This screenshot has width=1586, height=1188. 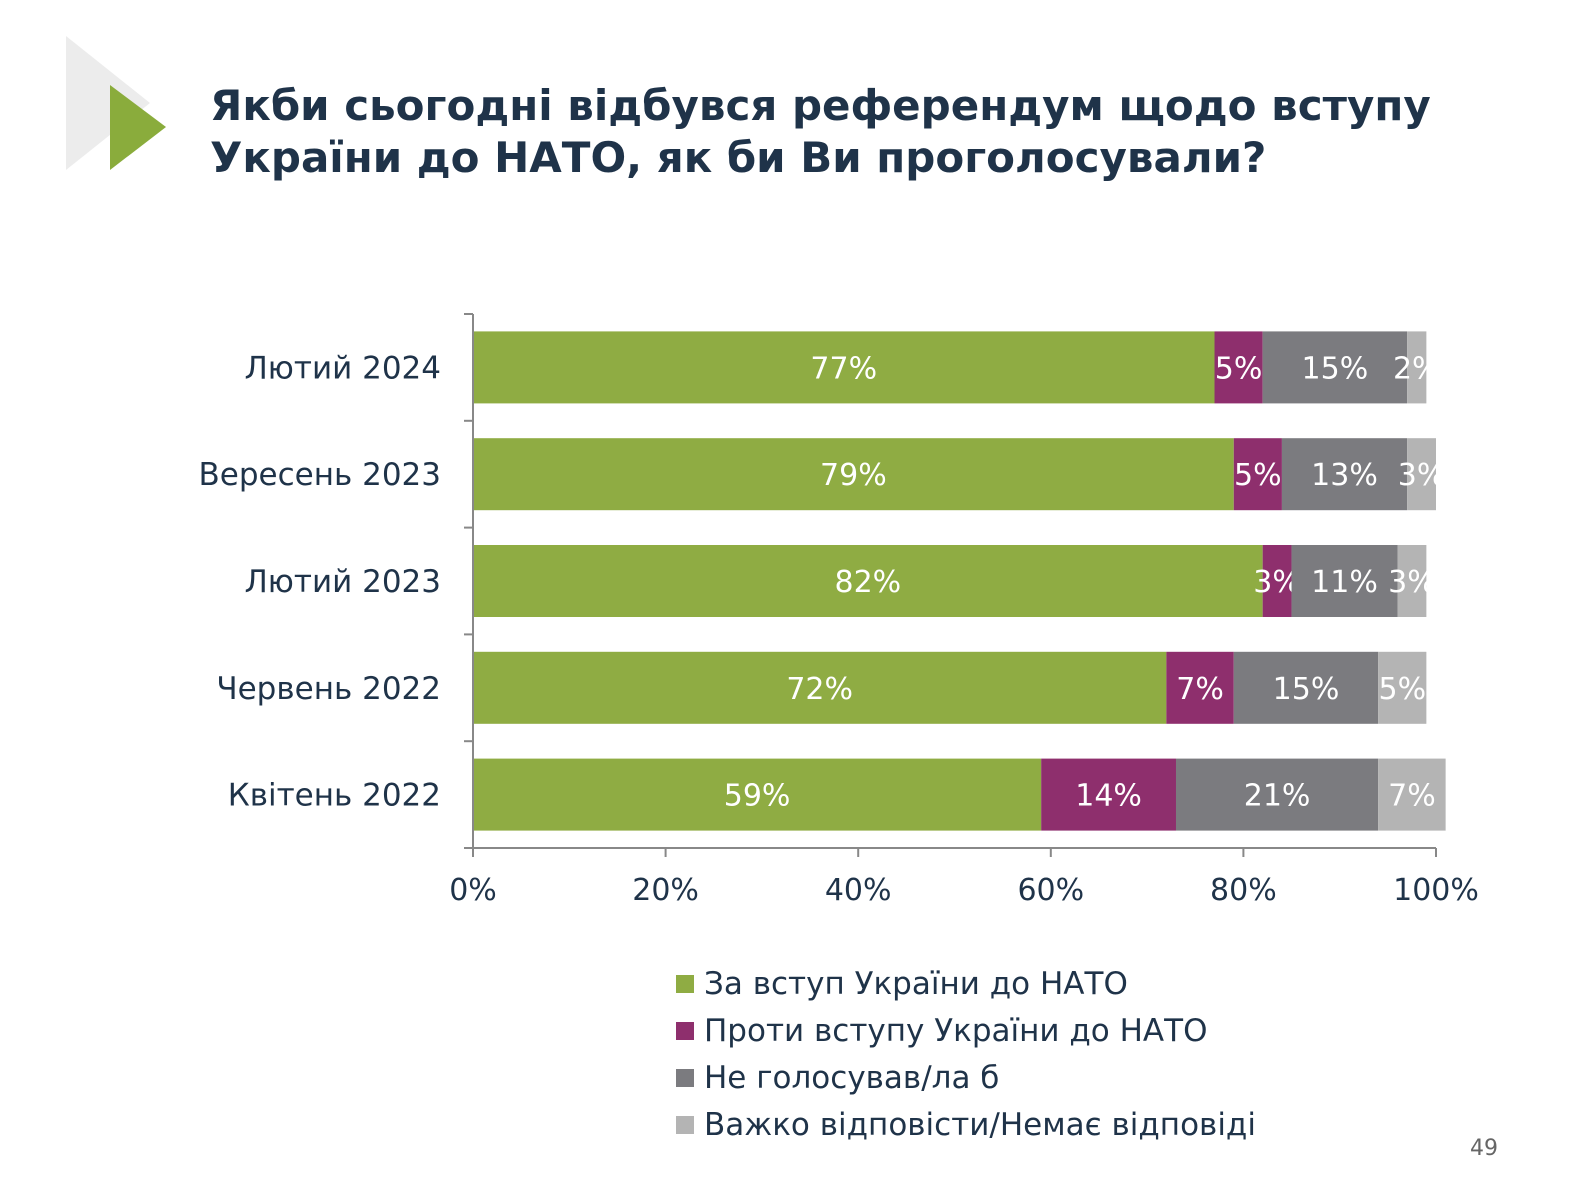 I want to click on data-label: 2%, so click(x=1417, y=368).